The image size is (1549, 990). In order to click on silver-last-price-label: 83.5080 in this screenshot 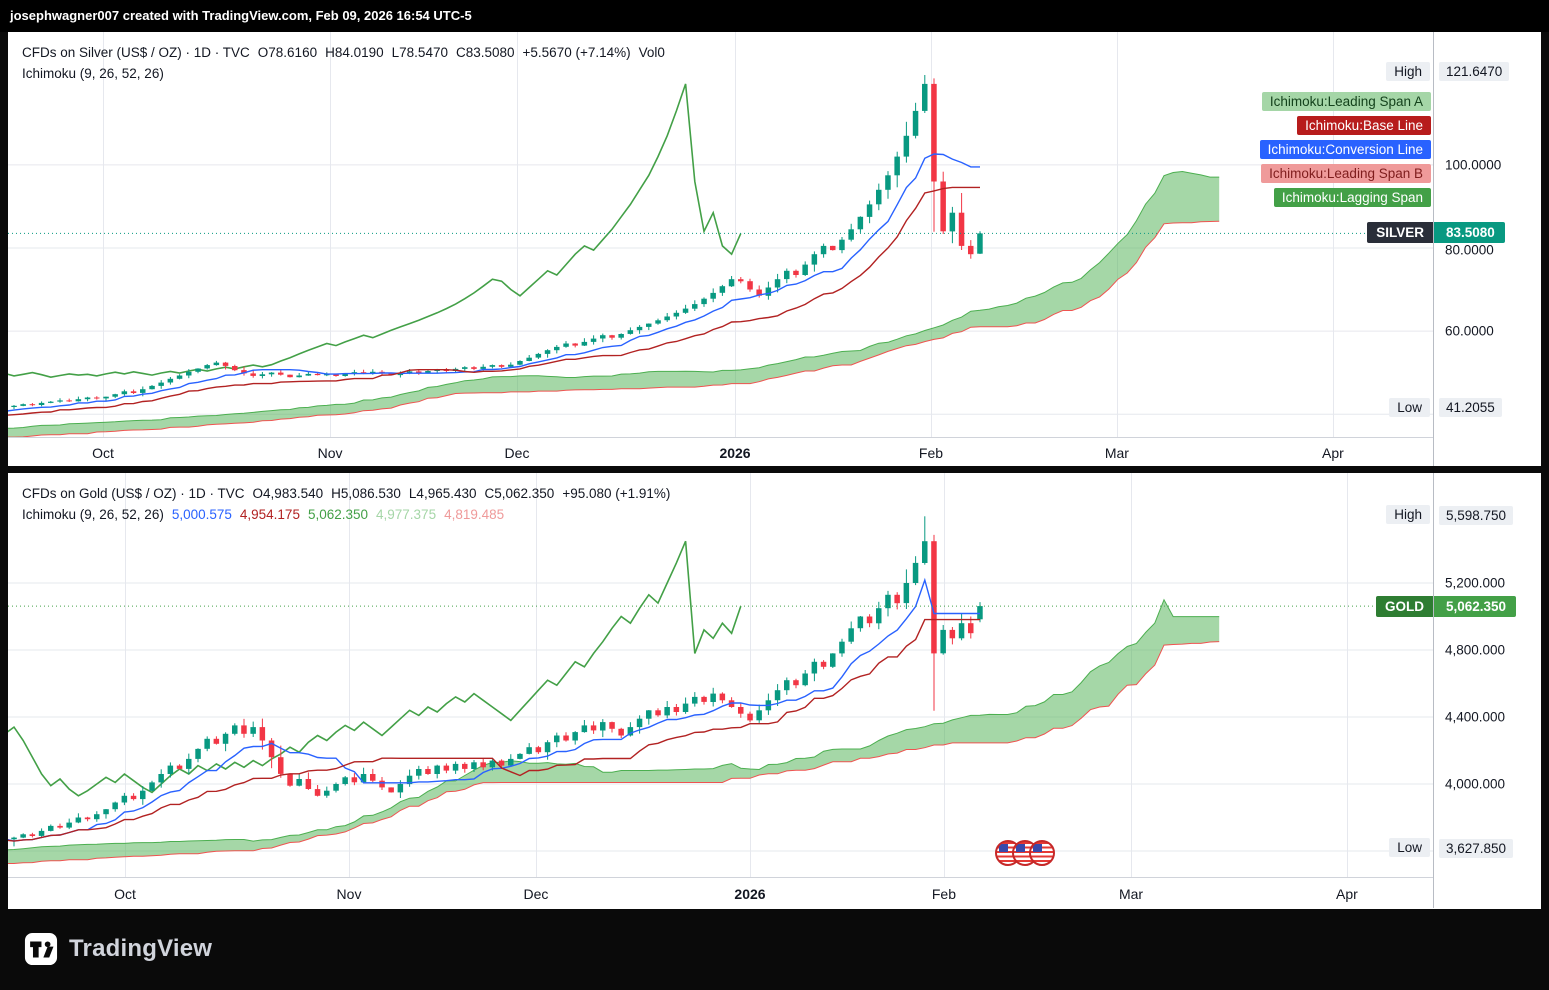, I will do `click(1469, 232)`.